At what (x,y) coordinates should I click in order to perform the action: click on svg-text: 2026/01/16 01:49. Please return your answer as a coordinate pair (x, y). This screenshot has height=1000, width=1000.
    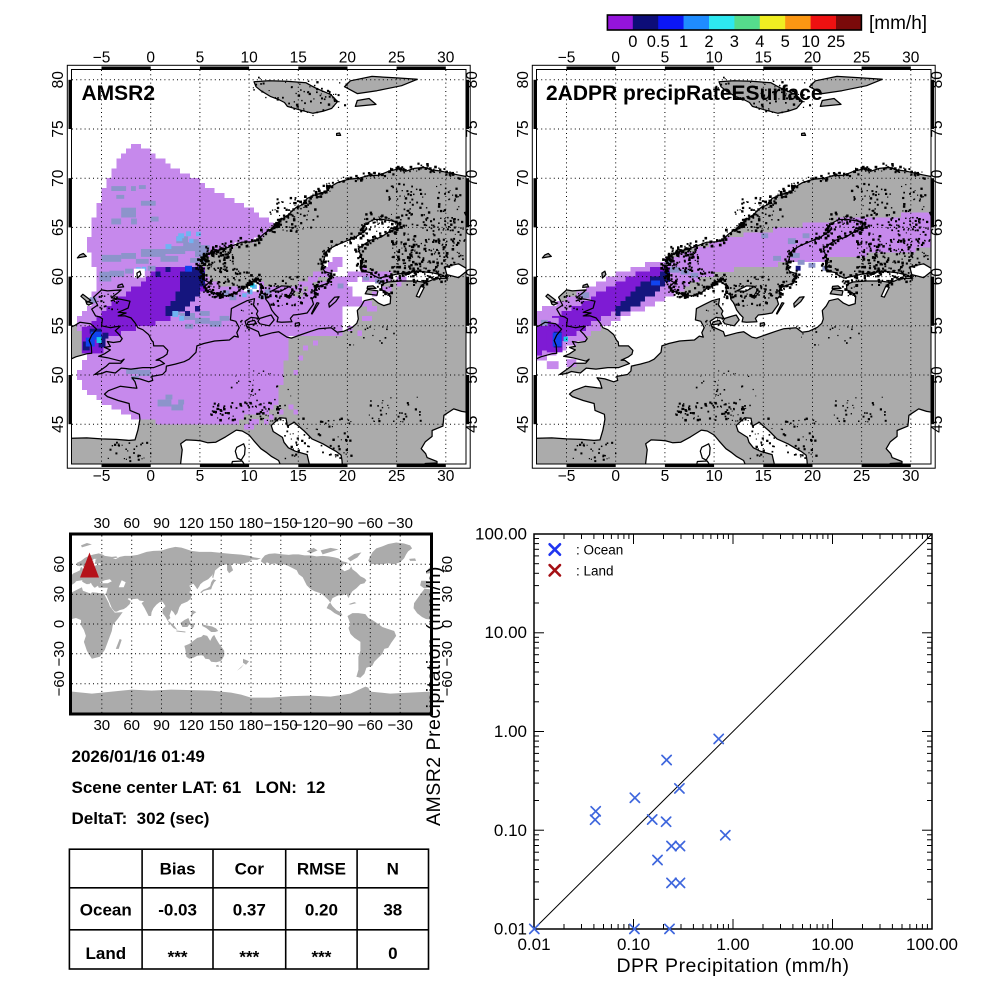
    Looking at the image, I should click on (138, 756).